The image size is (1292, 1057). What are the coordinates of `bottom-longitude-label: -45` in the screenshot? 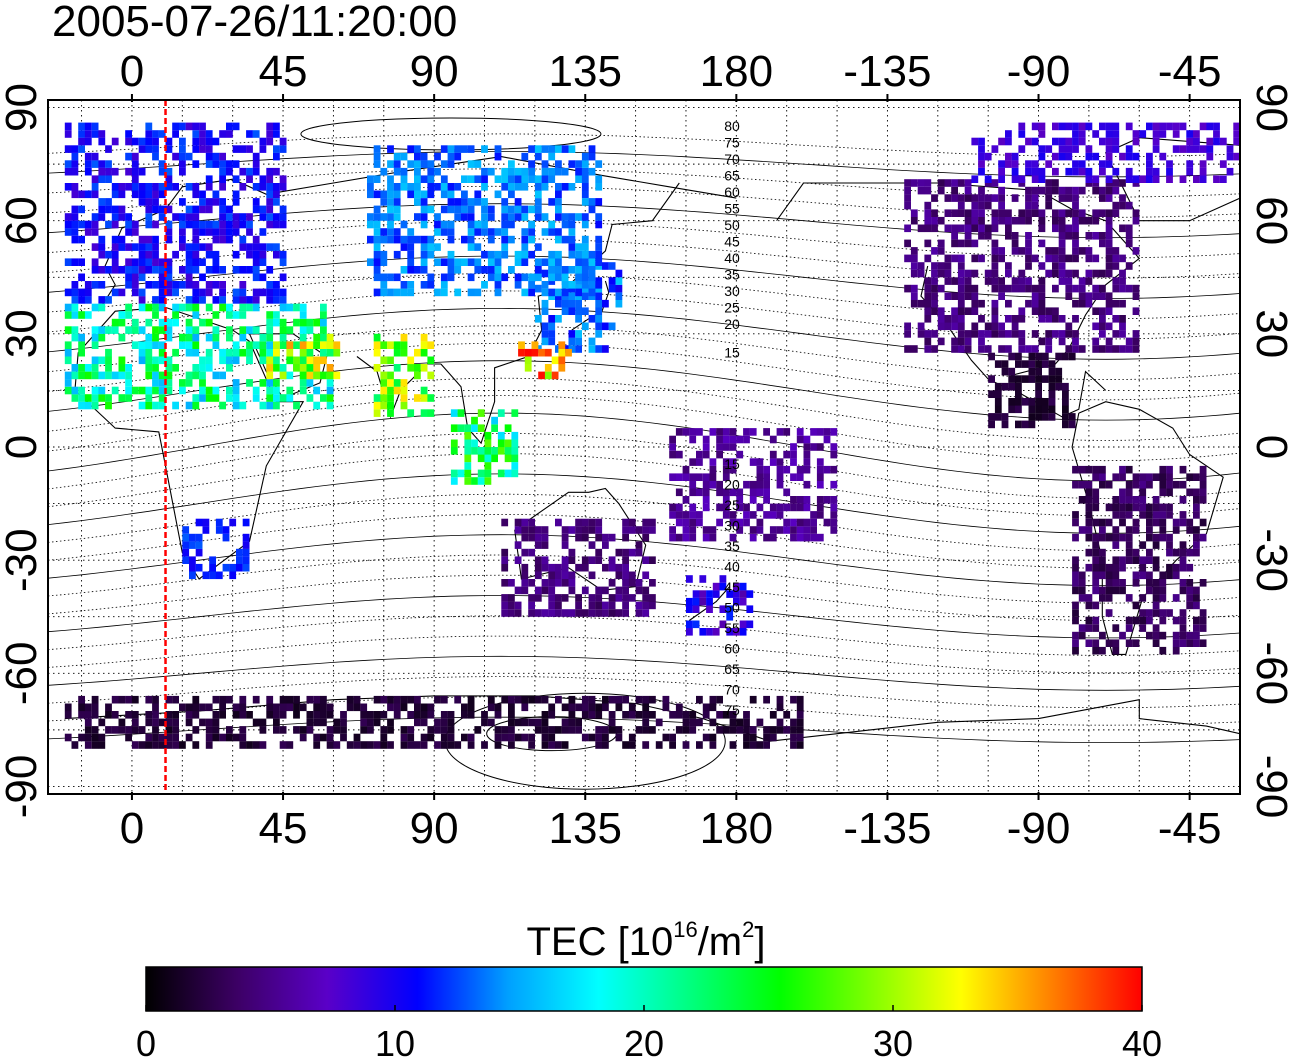 It's located at (1190, 828).